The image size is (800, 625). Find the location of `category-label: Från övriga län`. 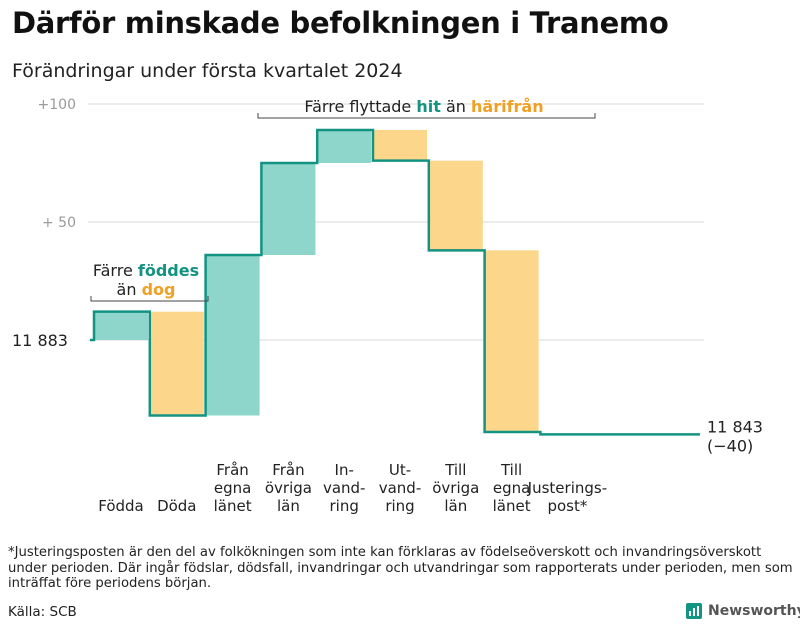

category-label: Från övriga län is located at coordinates (288, 488).